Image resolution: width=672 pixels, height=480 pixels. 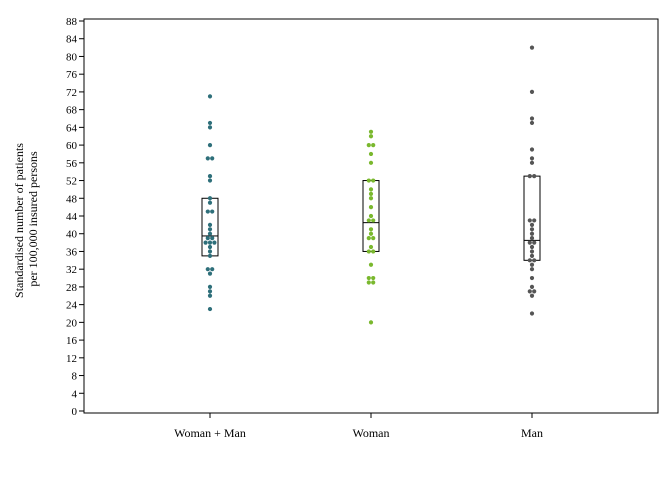 I want to click on y-tick-label-16: 16, so click(x=72, y=341).